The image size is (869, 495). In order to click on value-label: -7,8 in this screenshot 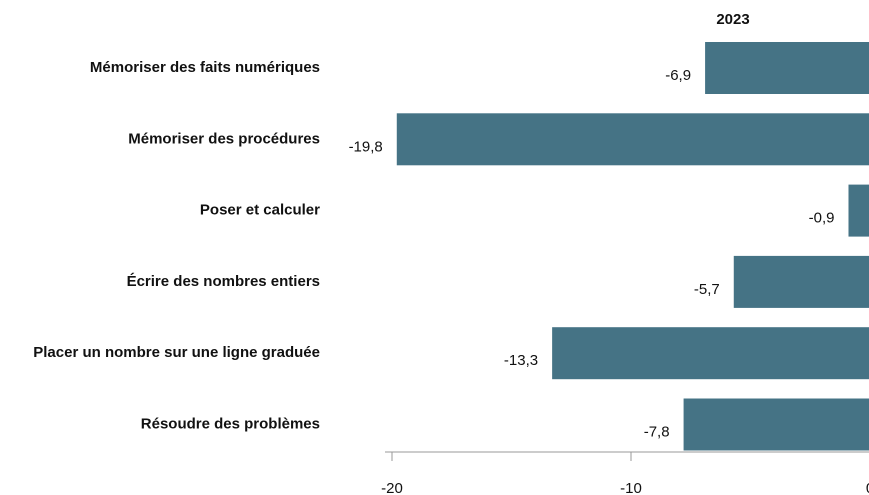, I will do `click(657, 431)`.